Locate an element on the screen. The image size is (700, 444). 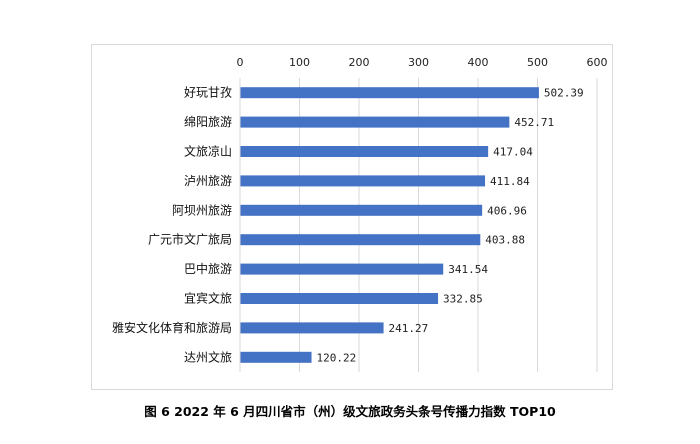
category-label: 巴中旅游 is located at coordinates (208, 268).